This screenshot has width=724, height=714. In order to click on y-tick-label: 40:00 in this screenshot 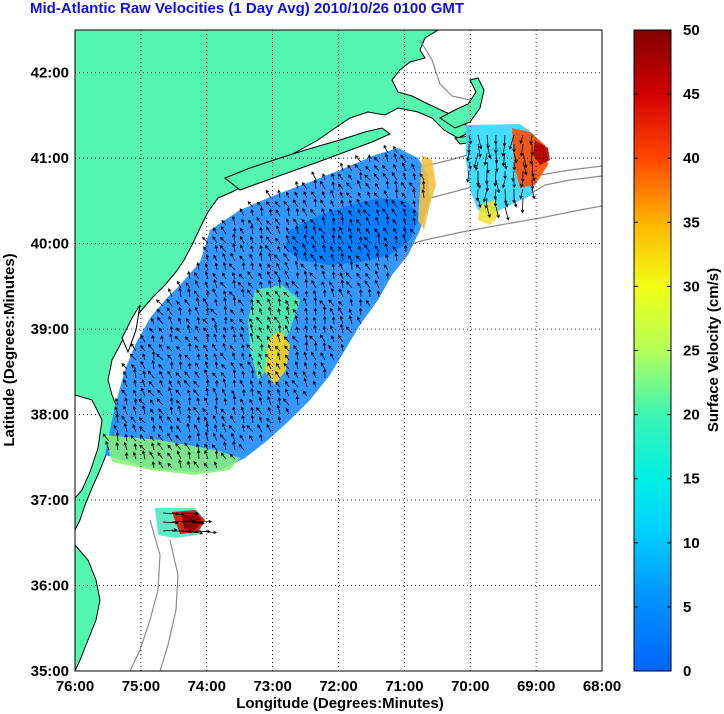, I will do `click(50, 244)`.